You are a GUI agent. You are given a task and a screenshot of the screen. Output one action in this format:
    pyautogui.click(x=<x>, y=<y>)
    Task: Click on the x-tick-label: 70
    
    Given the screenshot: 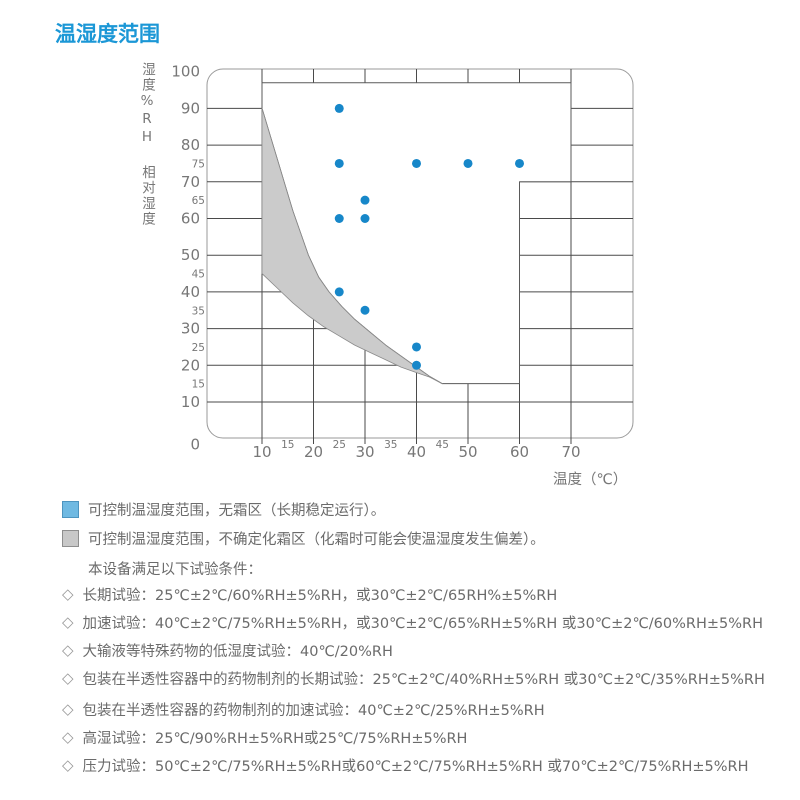 What is the action you would take?
    pyautogui.click(x=570, y=452)
    